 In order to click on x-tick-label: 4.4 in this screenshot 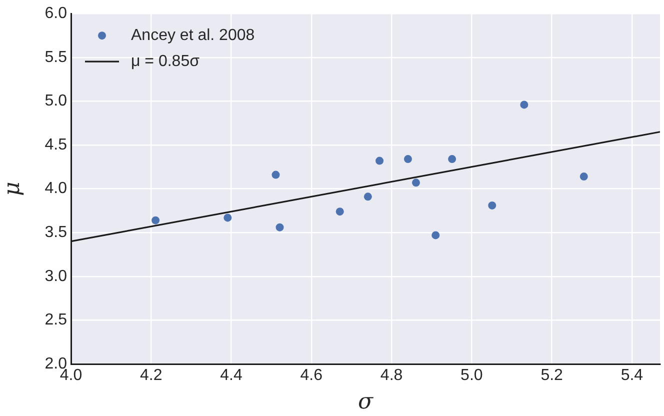, I will do `click(231, 375)`.